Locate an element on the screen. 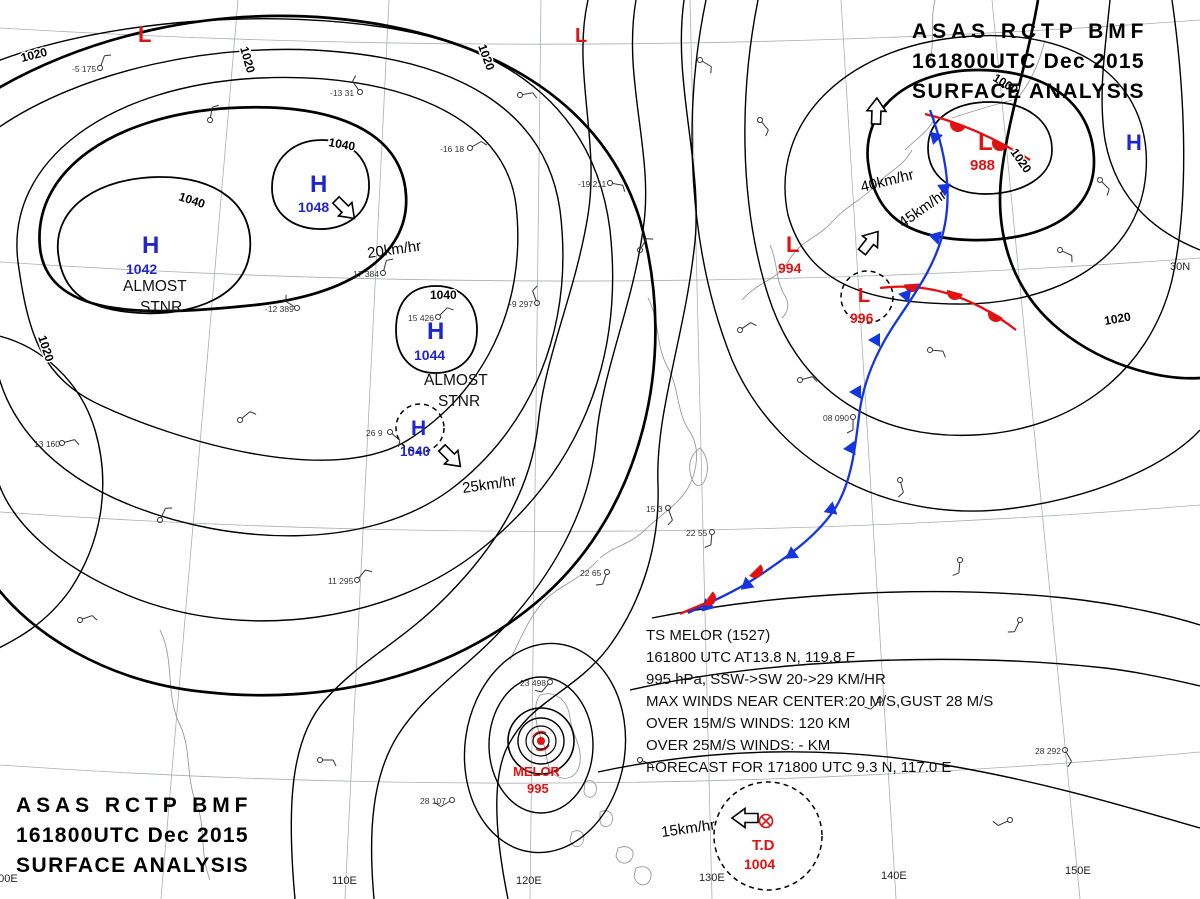 This screenshot has height=899, width=1200. longitude-label: 150E is located at coordinates (1078, 871).